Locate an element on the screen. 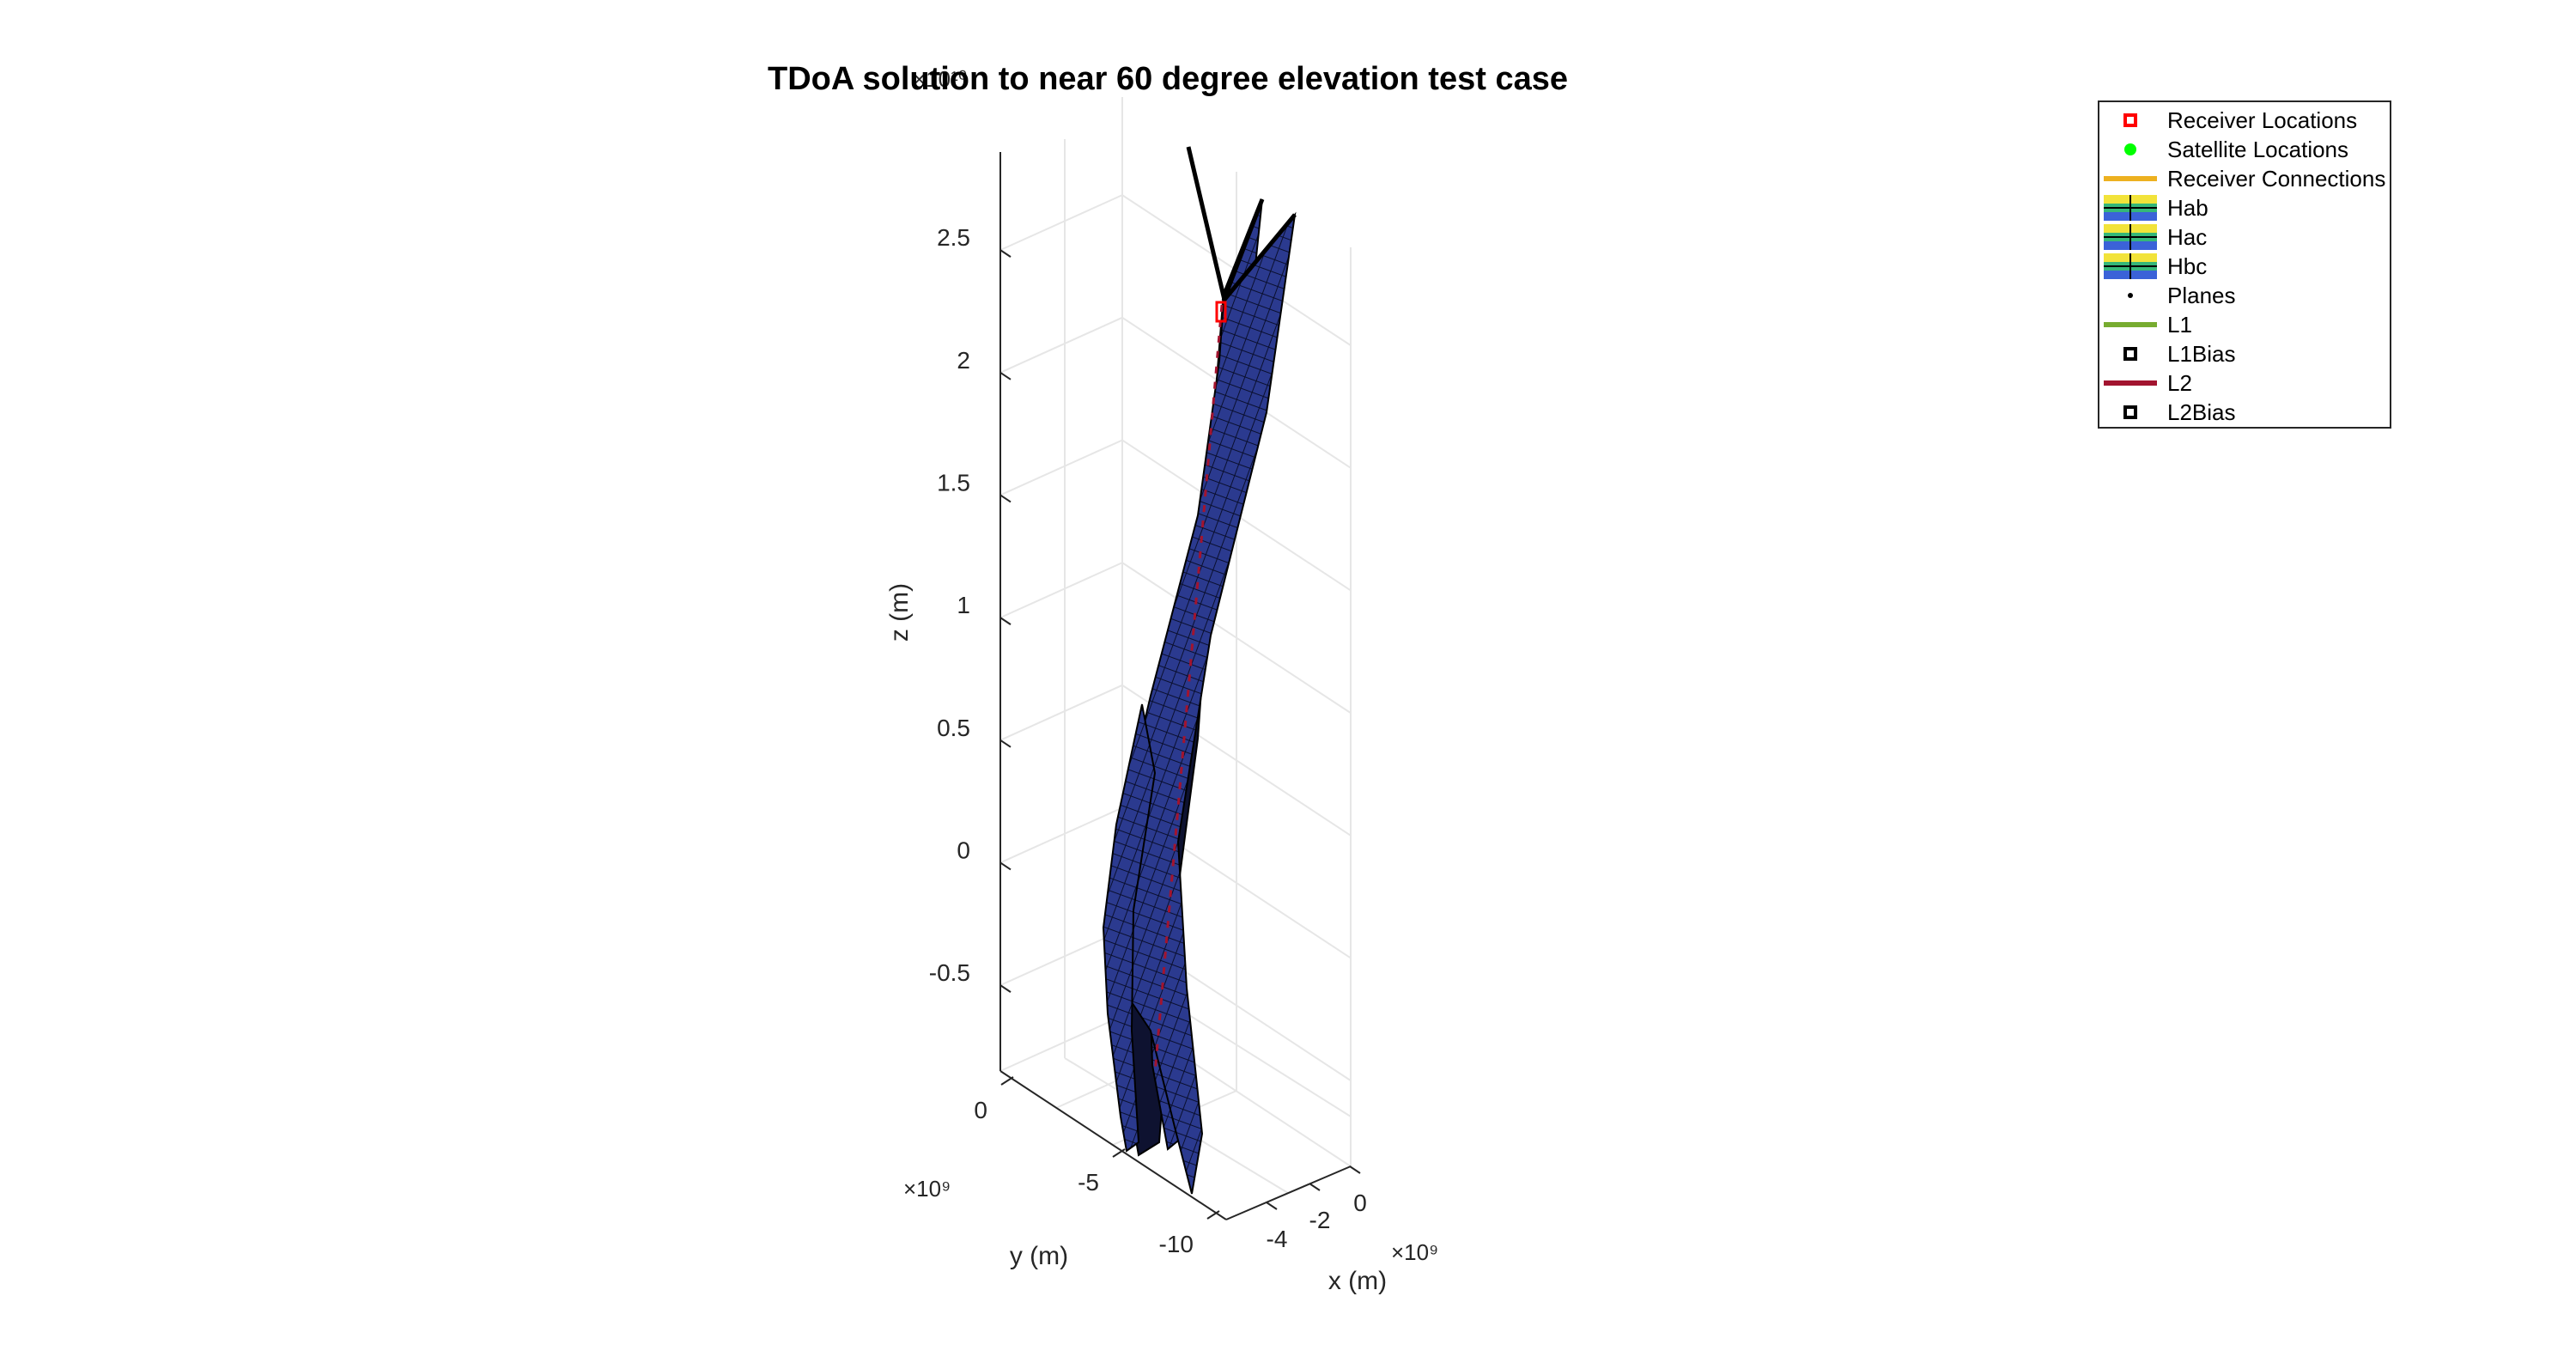 This screenshot has height=1351, width=2576. z-tick-label: 1.5 is located at coordinates (954, 482).